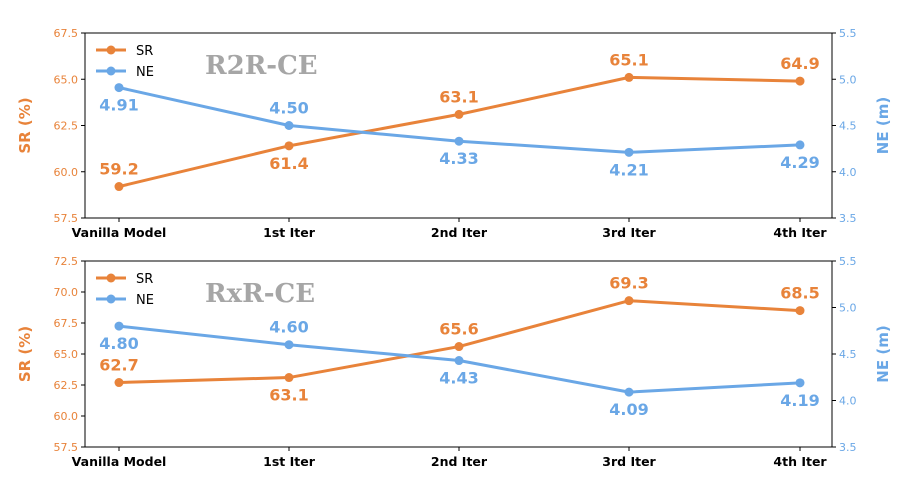 Image resolution: width=910 pixels, height=493 pixels. Describe the element at coordinates (799, 162) in the screenshot. I see `data-label-ne: 4.29` at that location.